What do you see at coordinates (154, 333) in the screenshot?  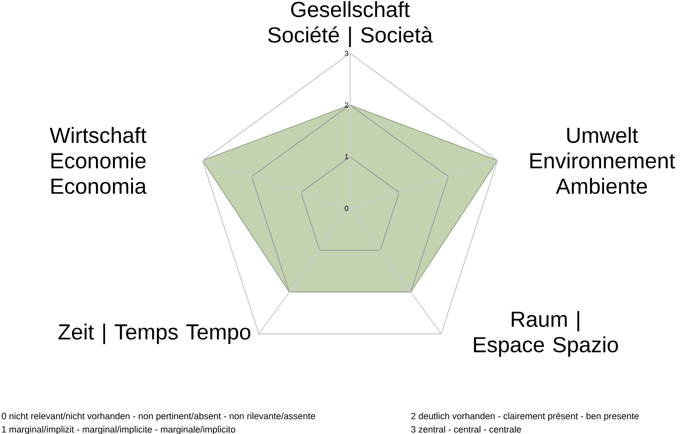 I see `spoke-label: Zeit | Temps Tempo` at bounding box center [154, 333].